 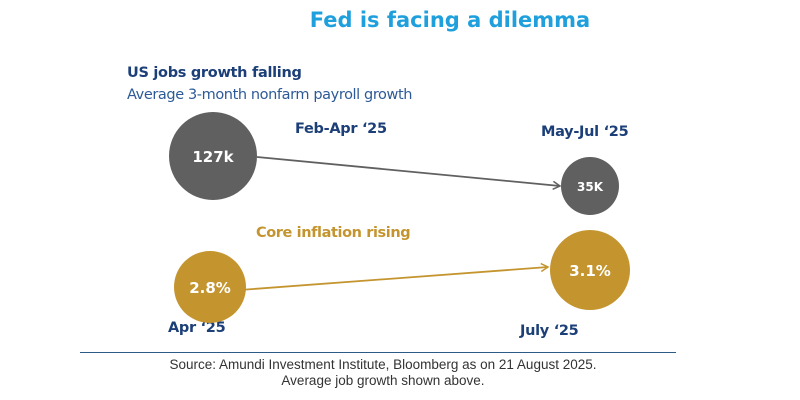 I want to click on jobs-value-end: 35K, so click(x=590, y=187).